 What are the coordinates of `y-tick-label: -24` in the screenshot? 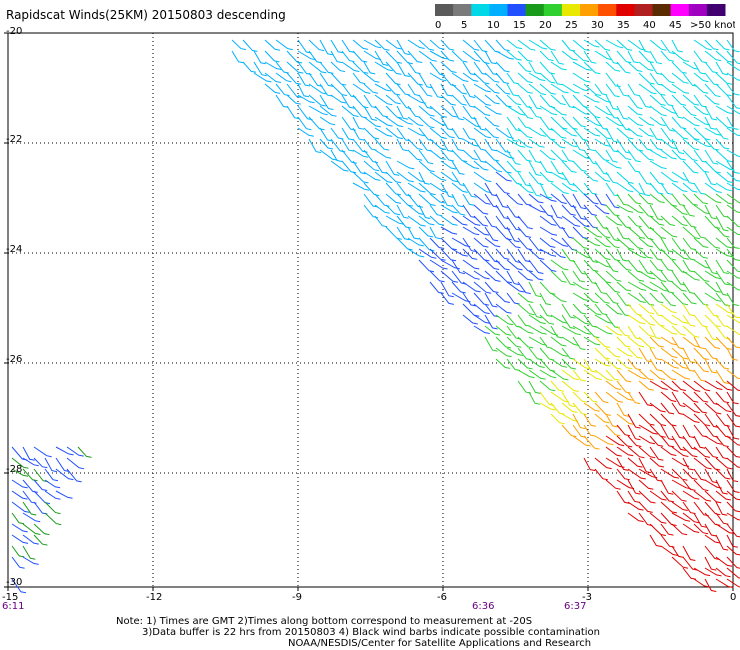 It's located at (14, 249).